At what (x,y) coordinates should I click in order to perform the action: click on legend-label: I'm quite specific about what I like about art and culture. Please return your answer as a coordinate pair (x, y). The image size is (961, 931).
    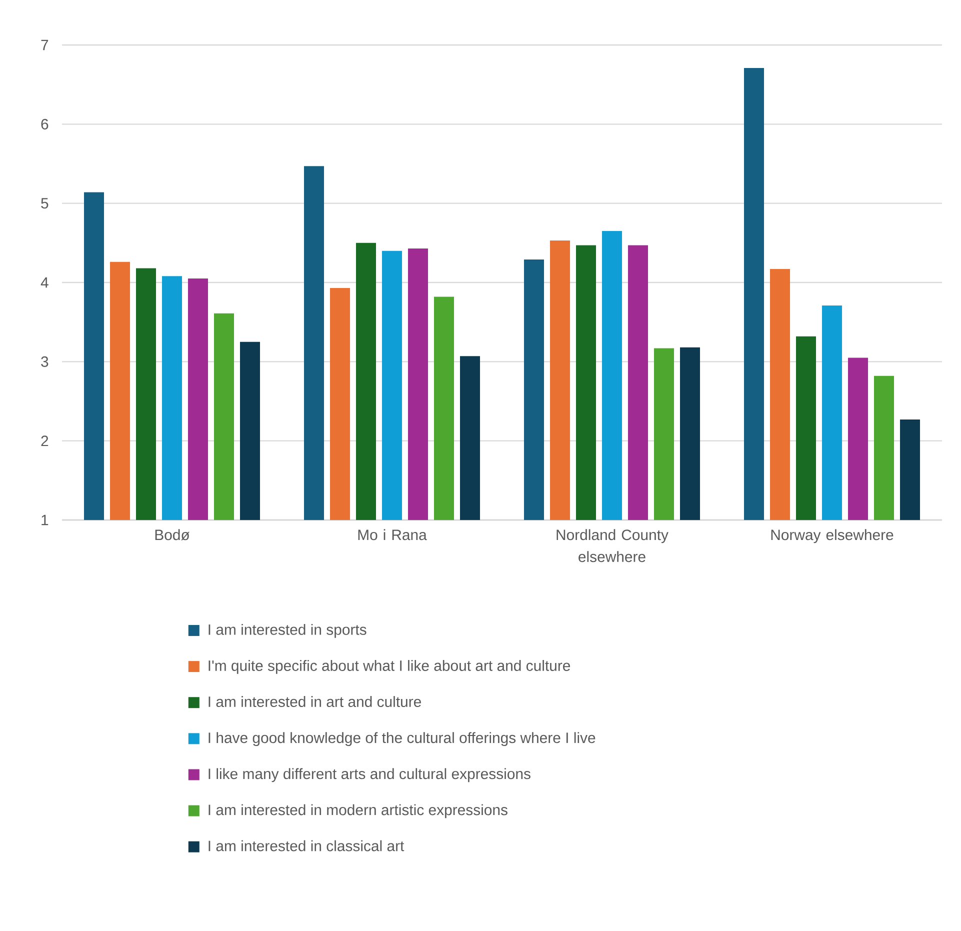
    Looking at the image, I should click on (389, 667).